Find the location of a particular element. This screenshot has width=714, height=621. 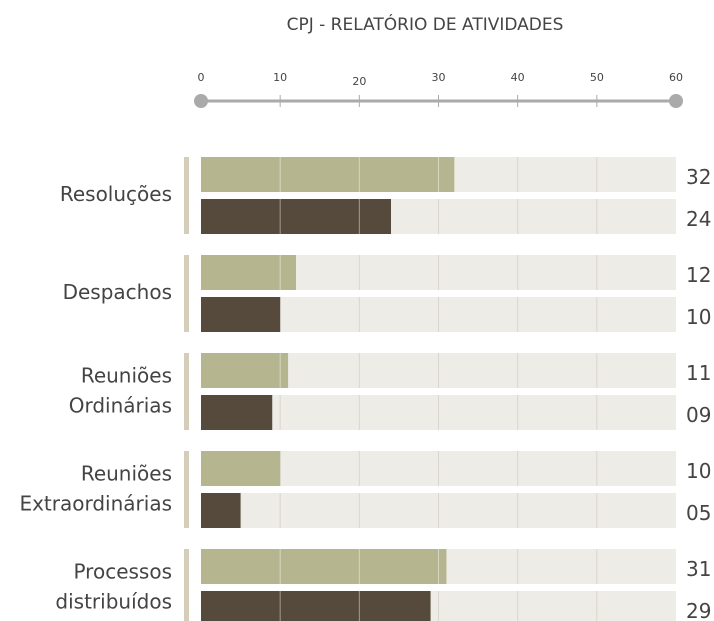

x-tick-label: 0 is located at coordinates (201, 77).